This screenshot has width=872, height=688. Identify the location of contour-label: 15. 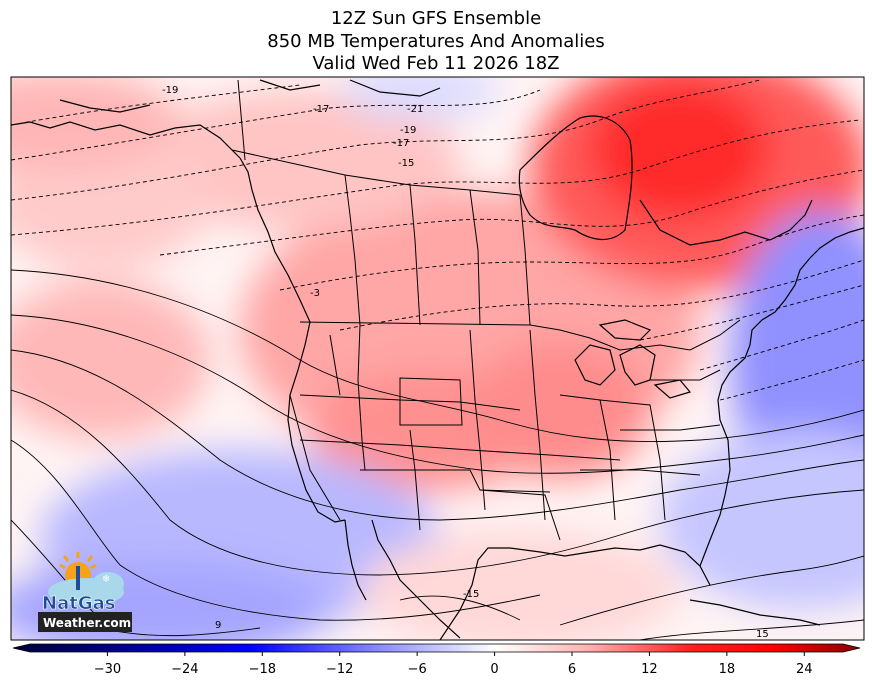
(762, 634).